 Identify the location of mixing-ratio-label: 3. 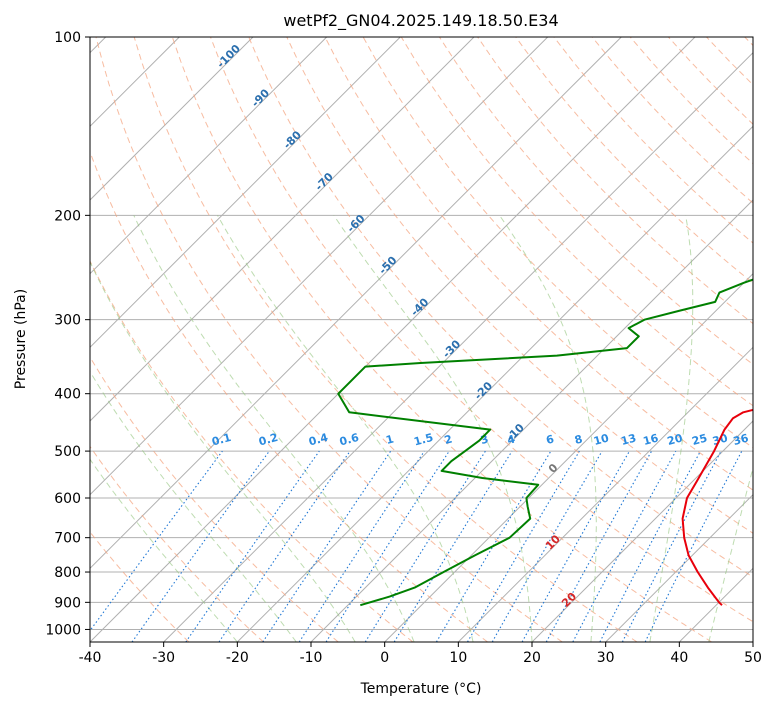
(484, 439).